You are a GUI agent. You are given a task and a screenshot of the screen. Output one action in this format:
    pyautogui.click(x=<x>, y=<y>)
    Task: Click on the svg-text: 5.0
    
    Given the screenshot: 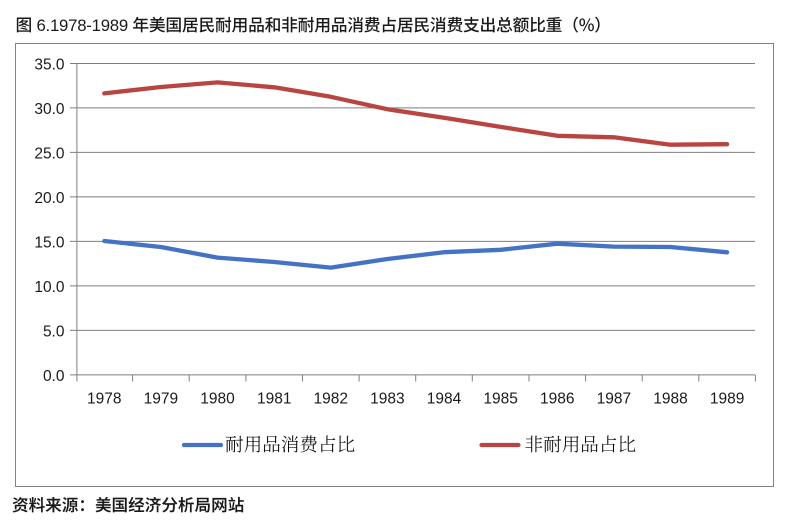 What is the action you would take?
    pyautogui.click(x=54, y=331)
    